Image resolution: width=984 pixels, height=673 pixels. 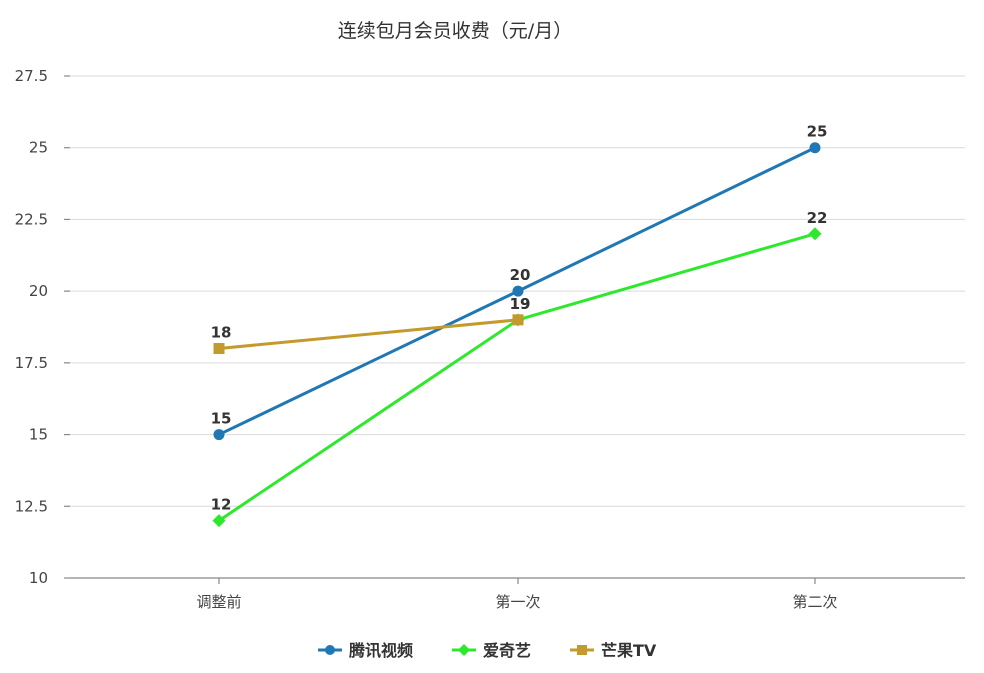 What do you see at coordinates (629, 650) in the screenshot?
I see `legend-label: 芒果TV` at bounding box center [629, 650].